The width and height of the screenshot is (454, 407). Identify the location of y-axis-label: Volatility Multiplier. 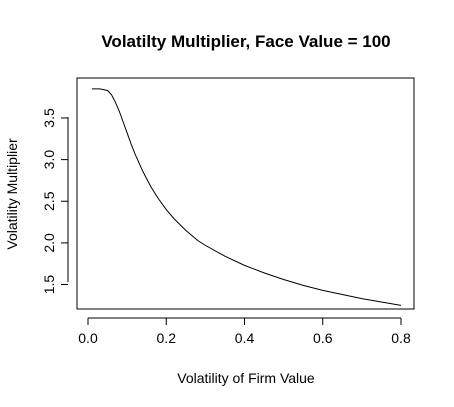
(12, 194).